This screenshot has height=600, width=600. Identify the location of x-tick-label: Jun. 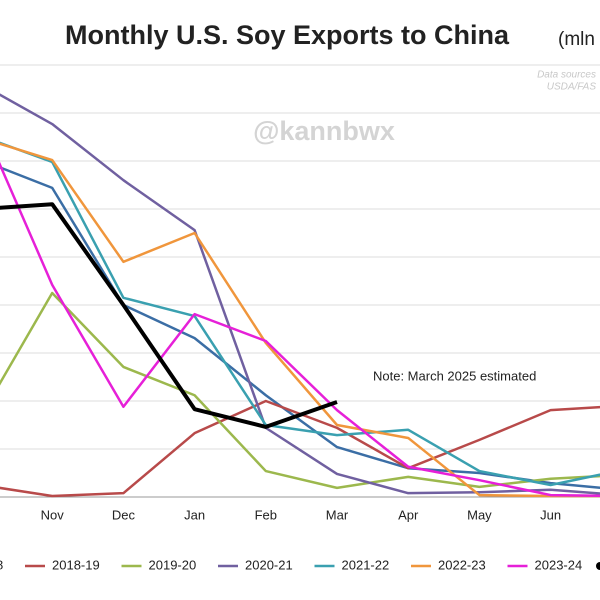
(550, 514).